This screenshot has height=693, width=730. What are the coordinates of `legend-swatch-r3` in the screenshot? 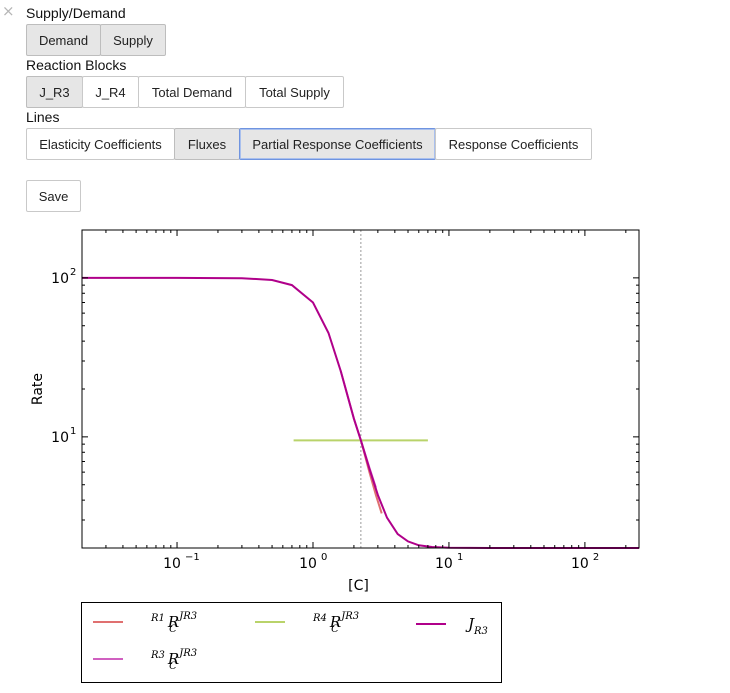 It's located at (108, 659).